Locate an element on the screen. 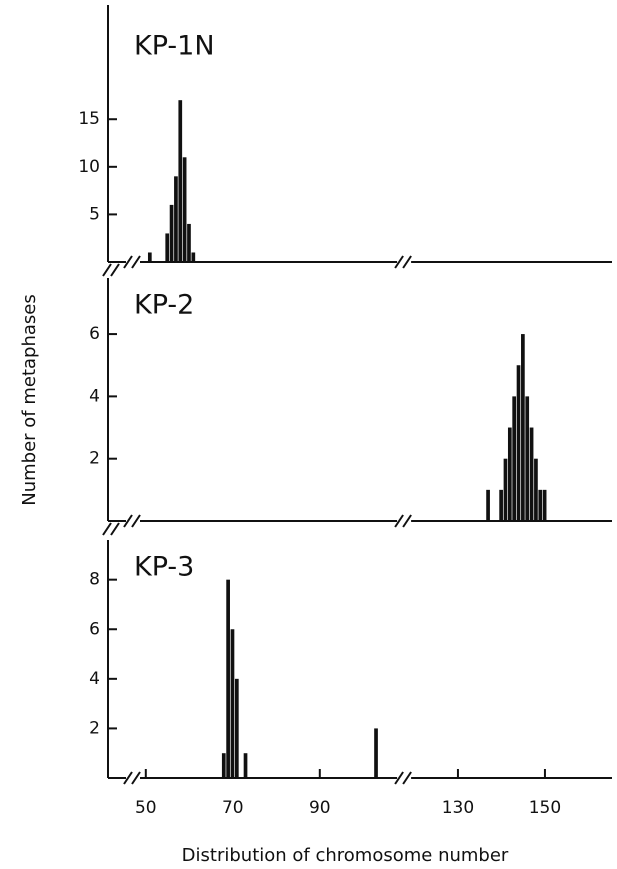  x-axis-label: Distribution of chromosome number is located at coordinates (345, 855).